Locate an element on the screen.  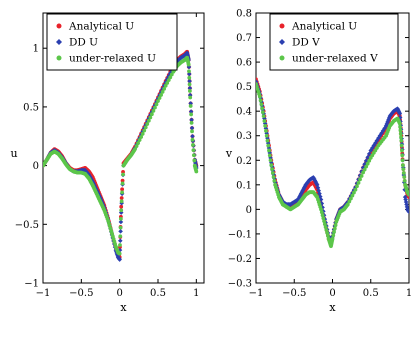
legend-label: under-relaxed V is located at coordinates (335, 59).